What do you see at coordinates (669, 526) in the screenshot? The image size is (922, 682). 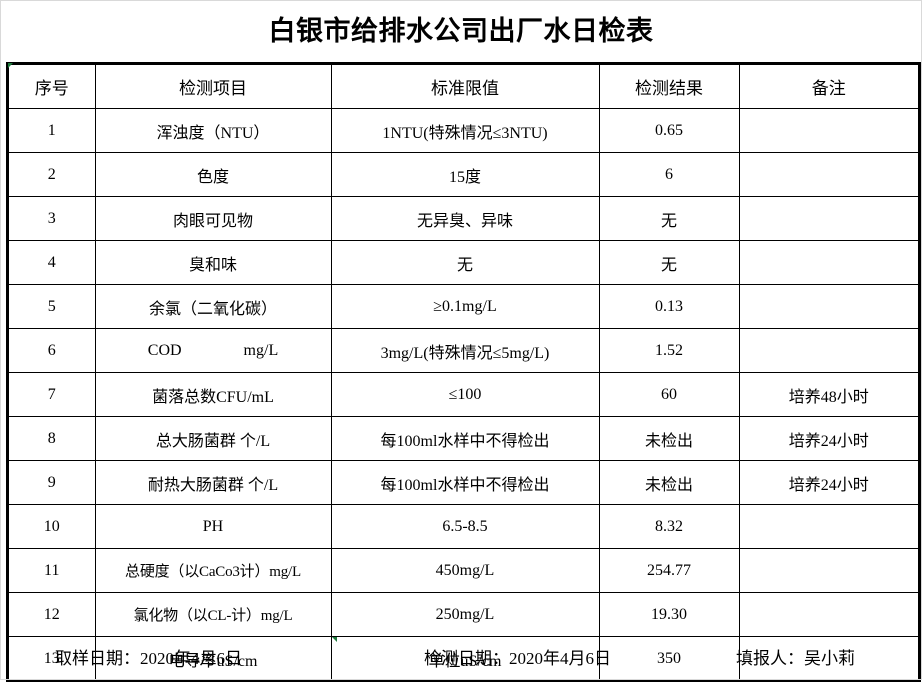 I see `cell-test-result: 8.32` at bounding box center [669, 526].